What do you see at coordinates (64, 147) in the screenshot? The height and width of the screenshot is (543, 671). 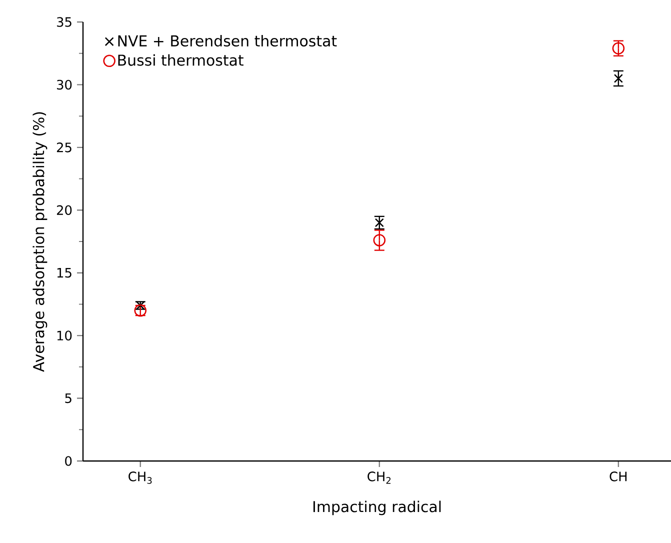 I see `y-tick-label: 25` at bounding box center [64, 147].